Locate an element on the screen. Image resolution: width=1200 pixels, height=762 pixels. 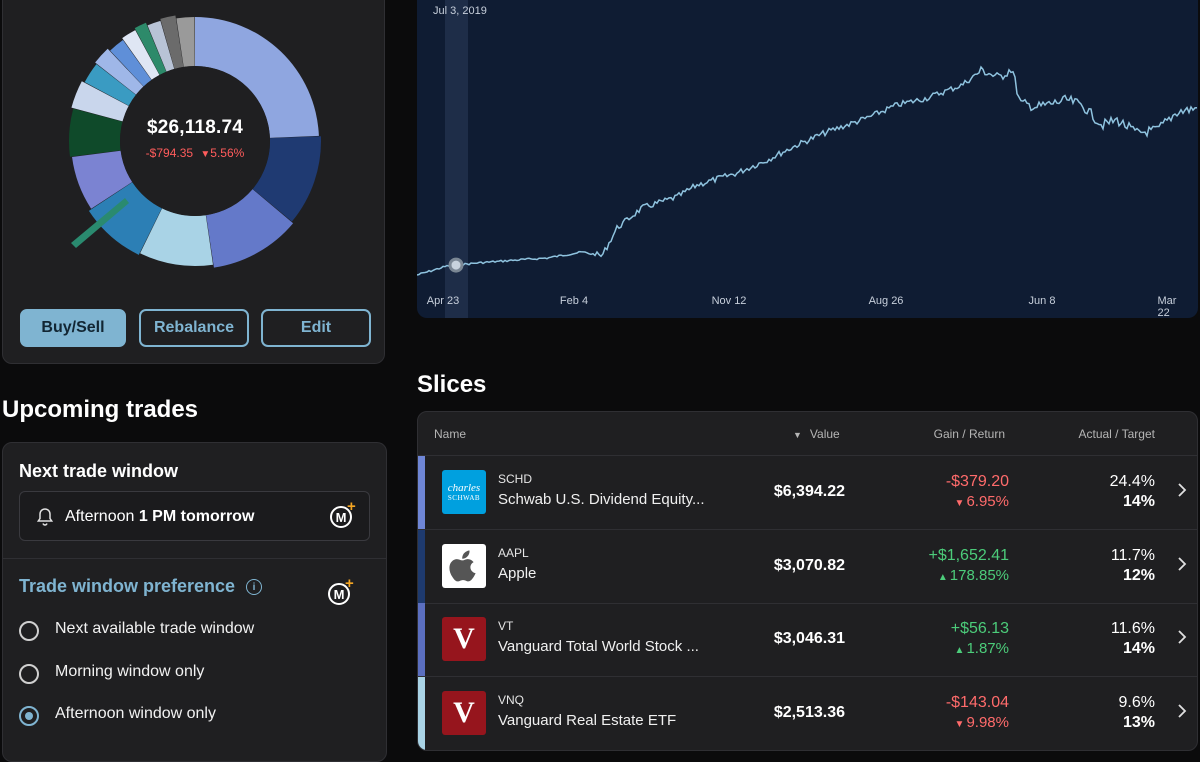
hover-date-label: Jul 3, 2019 is located at coordinates (460, 11).